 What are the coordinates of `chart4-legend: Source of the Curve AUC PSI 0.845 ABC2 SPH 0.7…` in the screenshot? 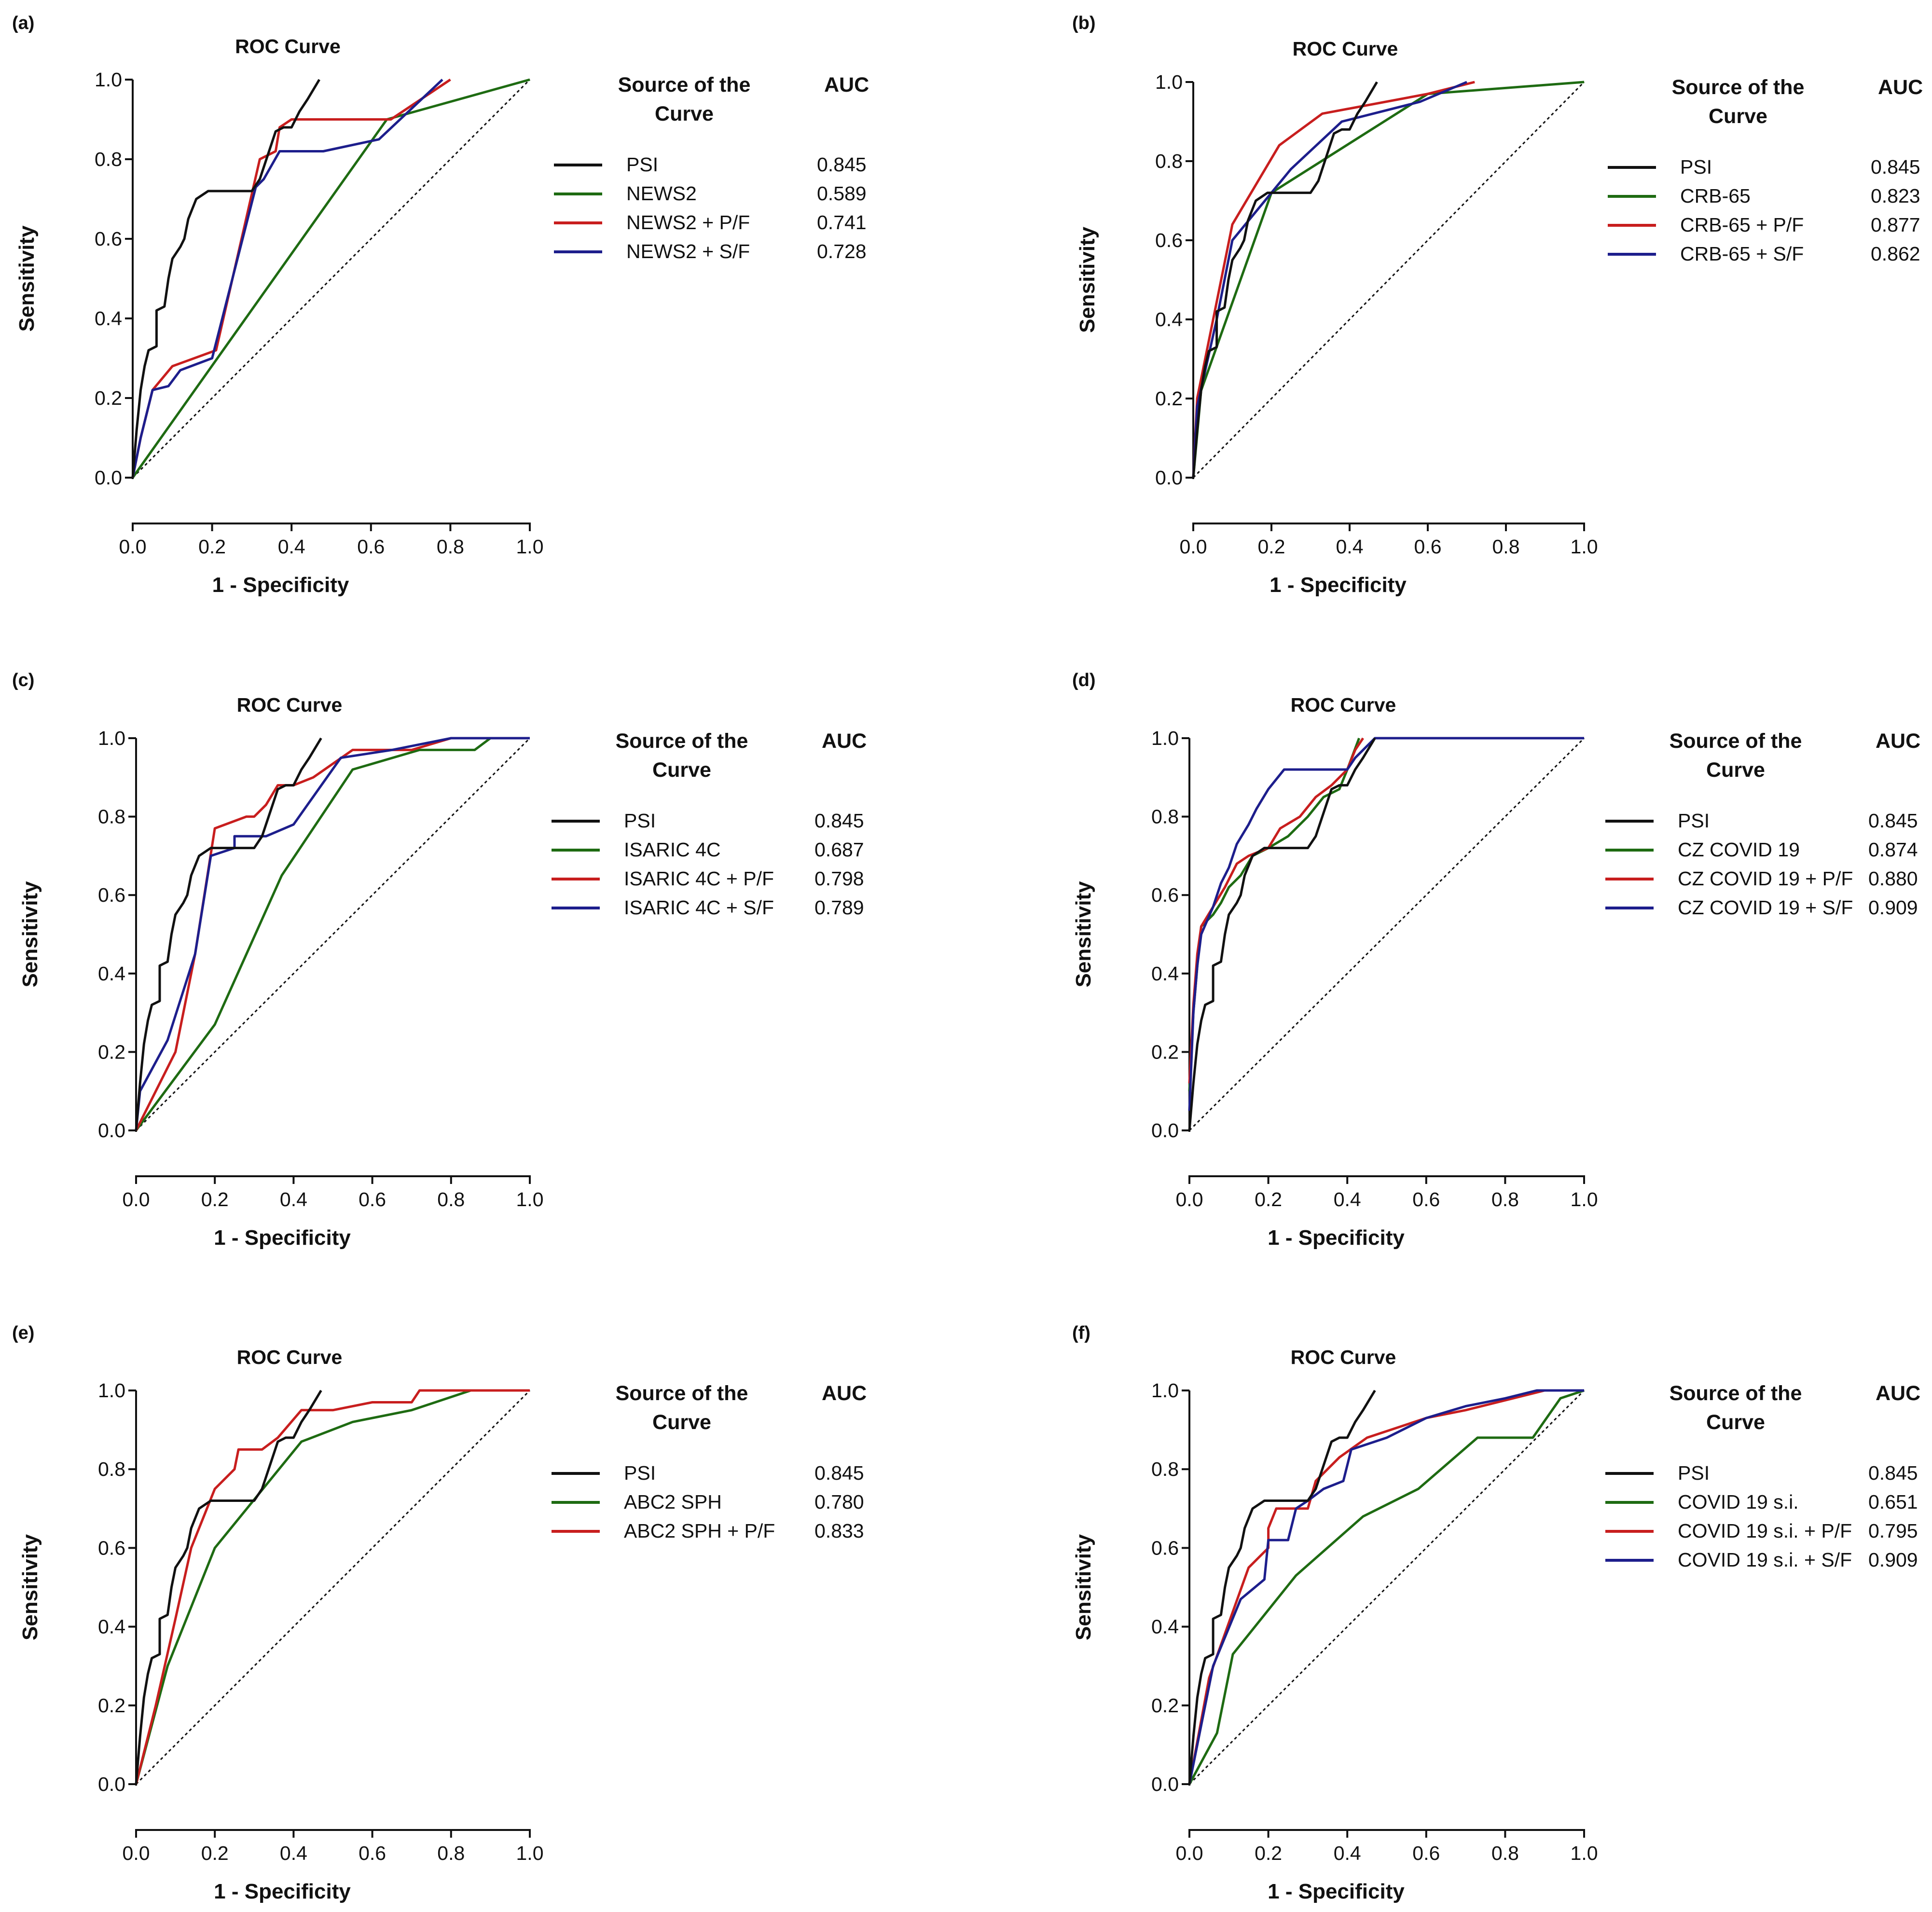 It's located at (709, 1462).